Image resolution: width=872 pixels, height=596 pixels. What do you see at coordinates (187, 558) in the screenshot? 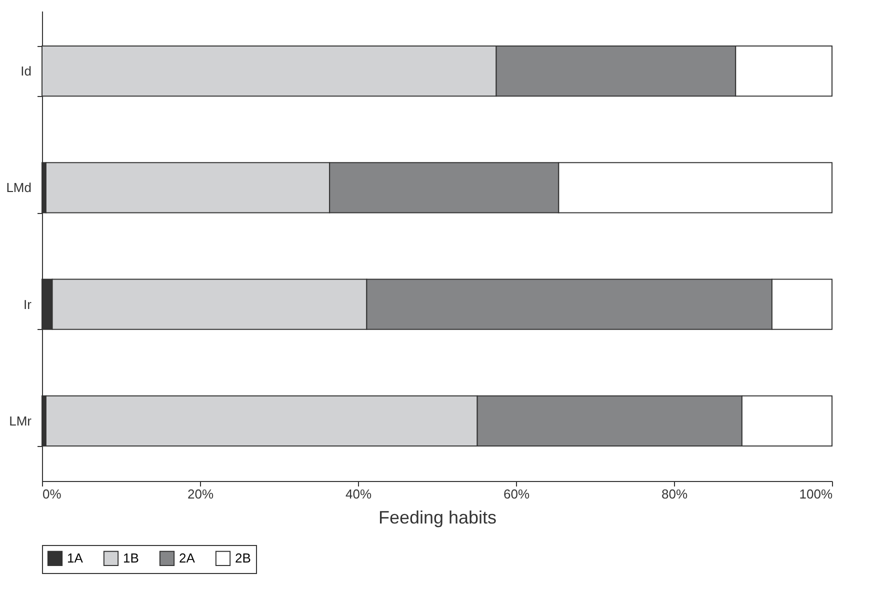
I see `legend-label: 2A` at bounding box center [187, 558].